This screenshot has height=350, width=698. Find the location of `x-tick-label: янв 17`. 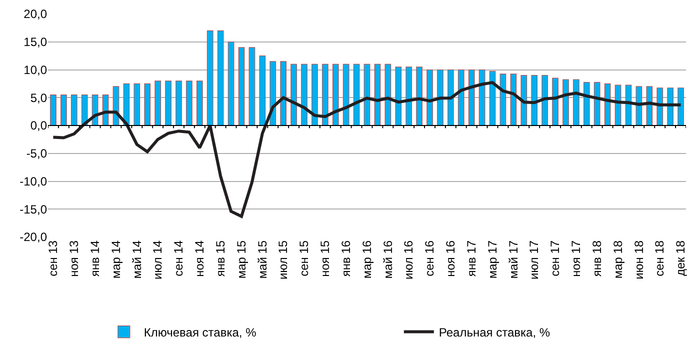

x-tick-label: янв 17 is located at coordinates (471, 258).